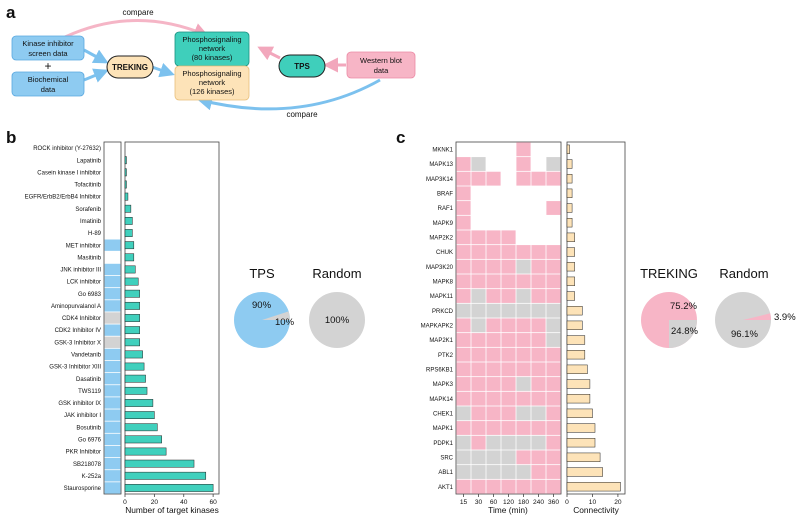 Image resolution: width=798 pixels, height=517 pixels. Describe the element at coordinates (567, 502) in the screenshot. I see `connectivity-tick-label: 0` at that location.